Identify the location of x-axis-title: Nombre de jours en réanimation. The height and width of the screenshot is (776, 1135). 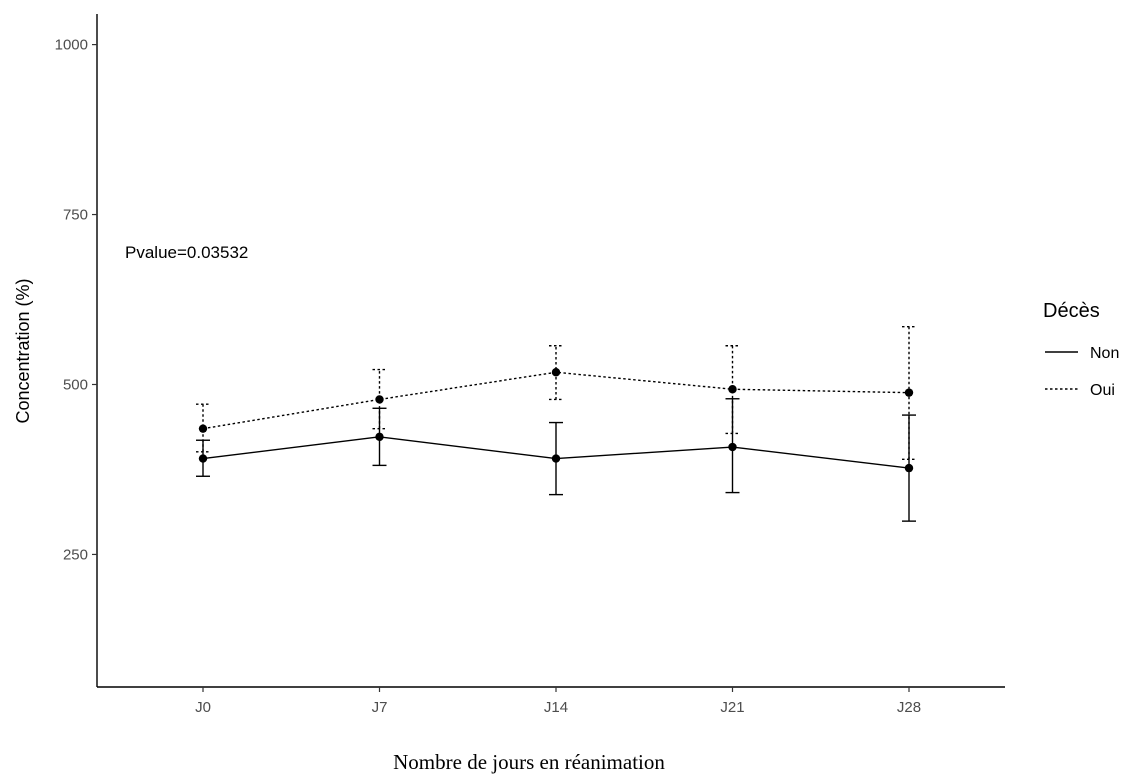
(529, 762).